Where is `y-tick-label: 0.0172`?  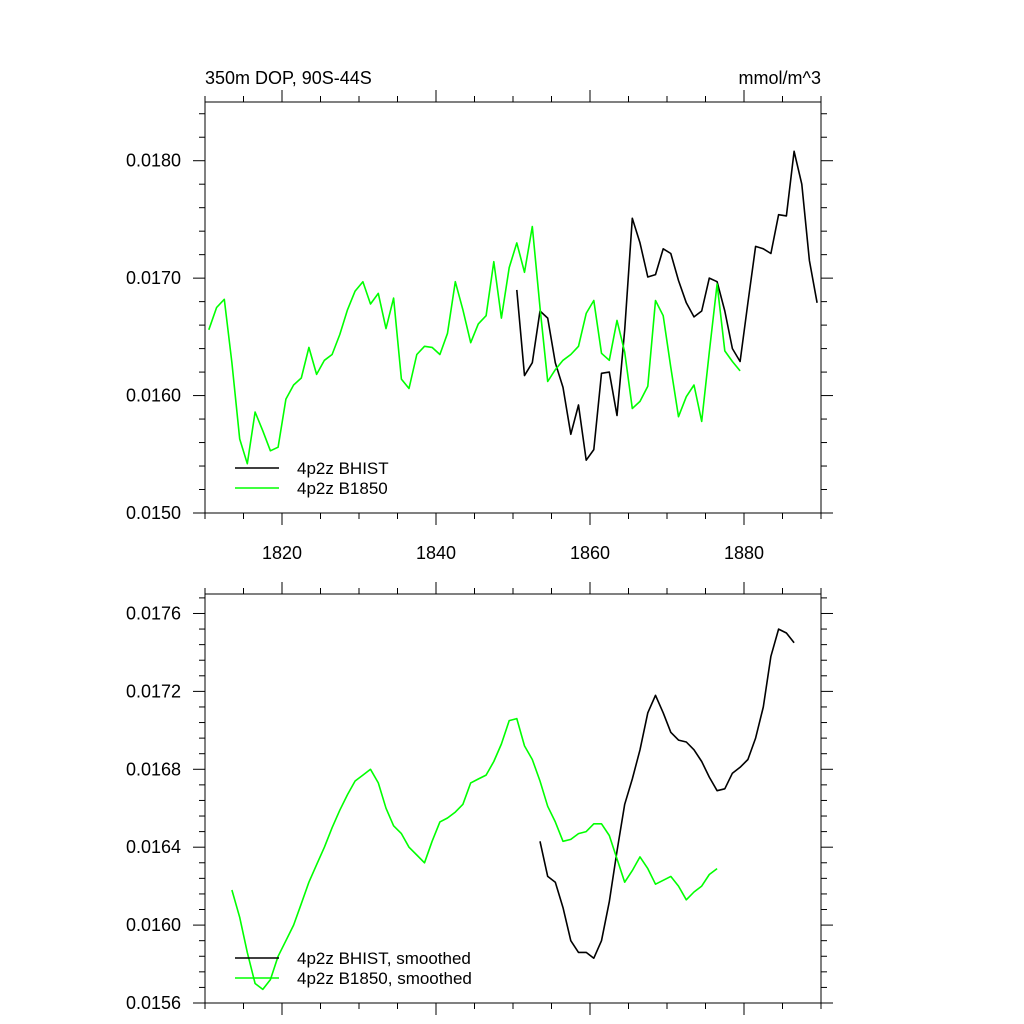 y-tick-label: 0.0172 is located at coordinates (153, 691).